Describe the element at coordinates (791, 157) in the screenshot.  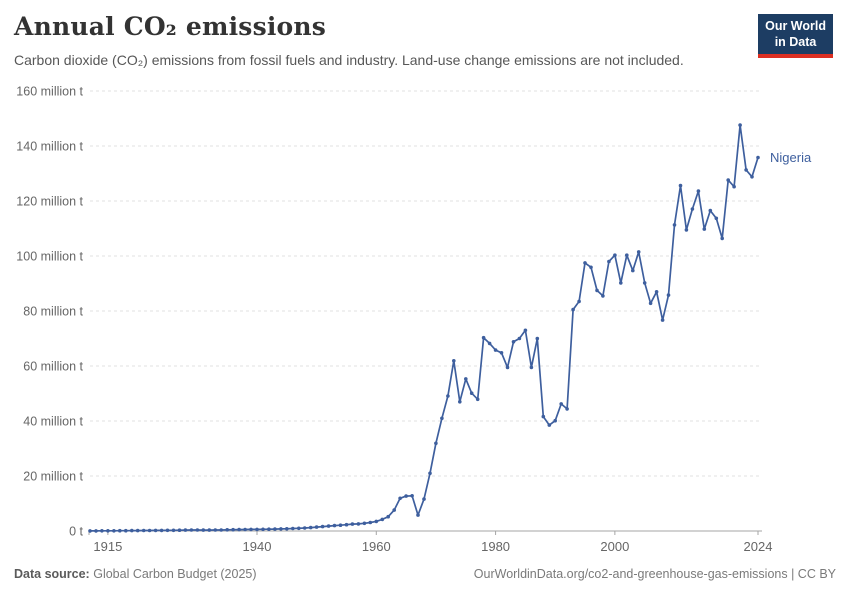
I see `series-label-nigeria: Nigeria` at that location.